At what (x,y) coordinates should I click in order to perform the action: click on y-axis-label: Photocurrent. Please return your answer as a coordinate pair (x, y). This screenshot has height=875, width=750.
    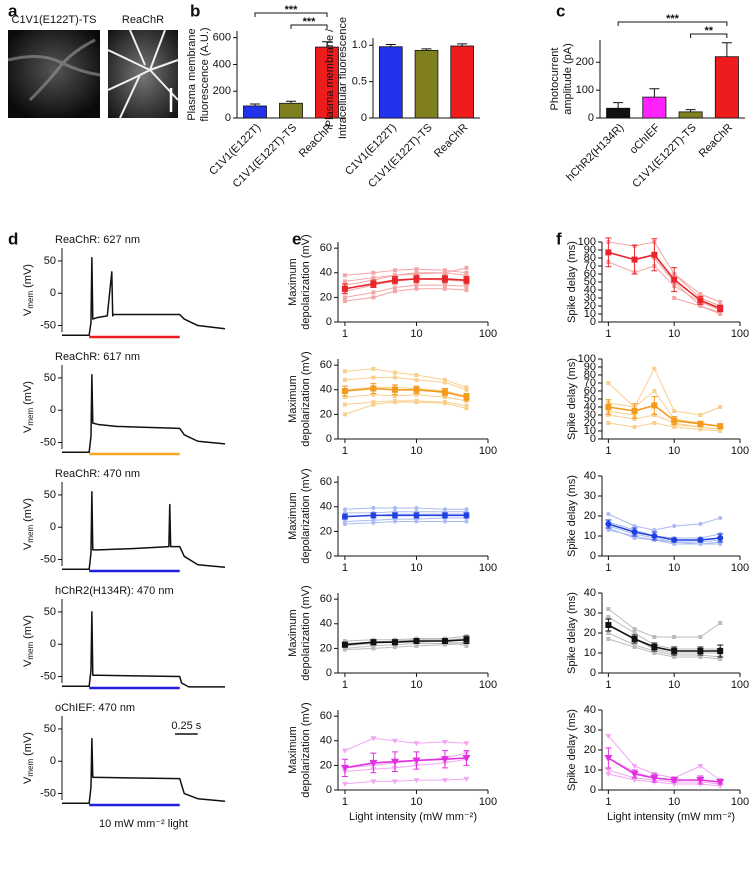
    Looking at the image, I should click on (555, 79).